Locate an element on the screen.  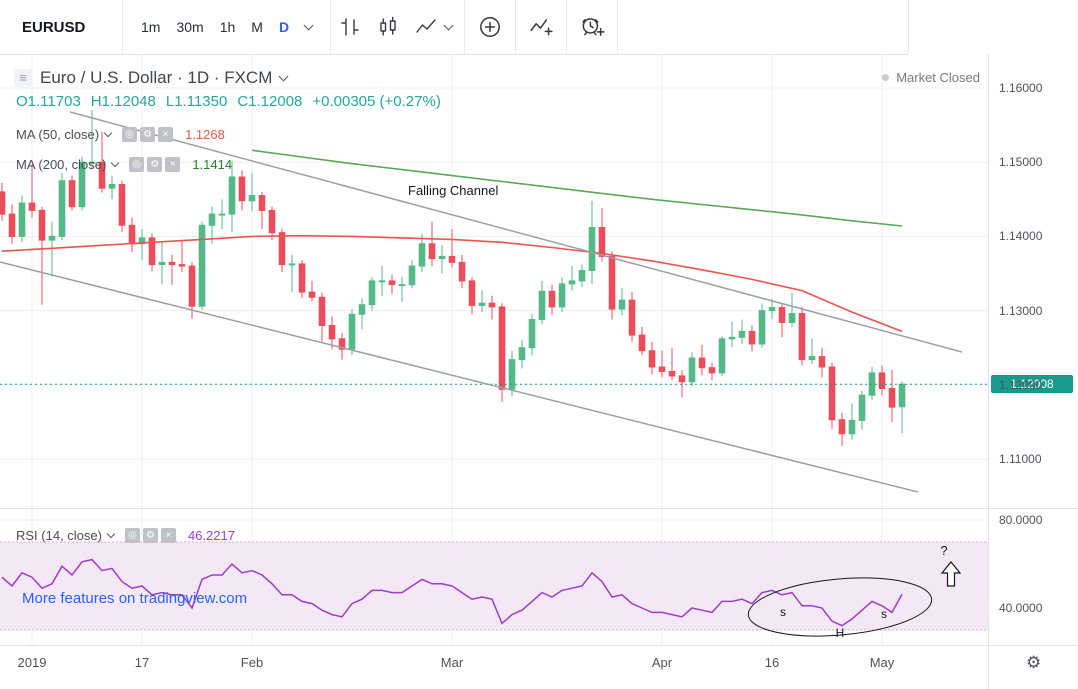
question-annotation: ? is located at coordinates (943, 550).